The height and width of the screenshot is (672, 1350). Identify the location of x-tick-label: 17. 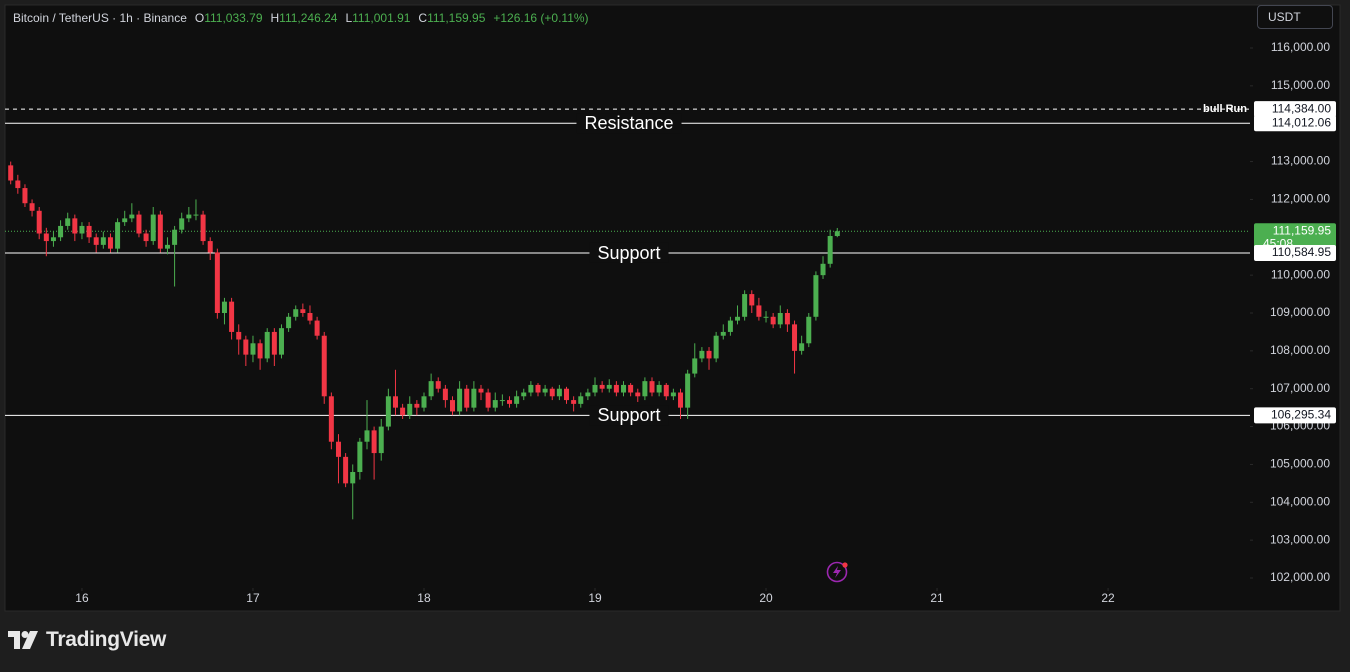
(253, 598).